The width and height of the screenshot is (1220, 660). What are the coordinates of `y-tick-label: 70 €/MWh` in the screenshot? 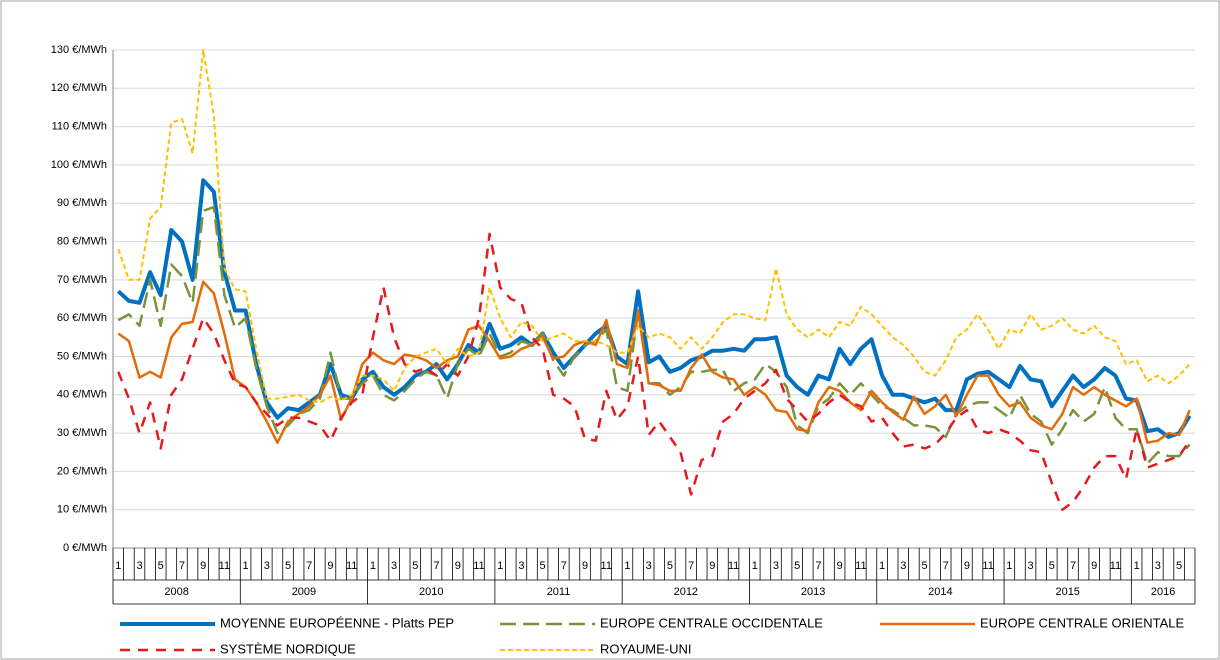 It's located at (82, 280).